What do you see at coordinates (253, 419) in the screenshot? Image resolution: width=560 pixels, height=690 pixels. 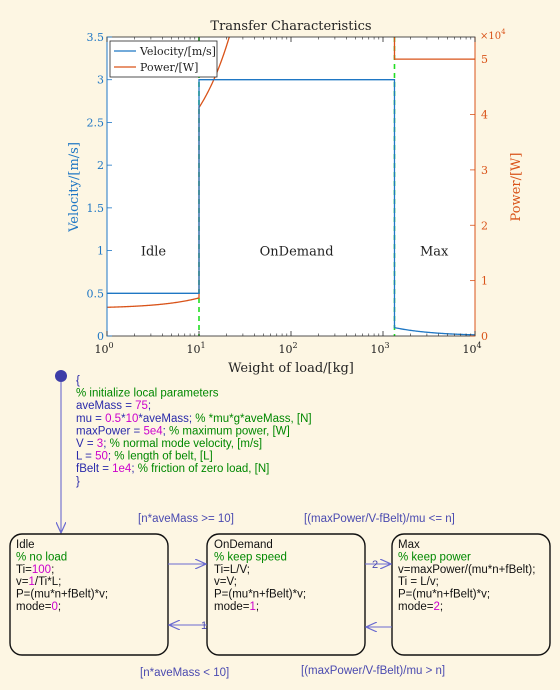 I see `code-token: % *mu*g*aveMass, [N]` at bounding box center [253, 419].